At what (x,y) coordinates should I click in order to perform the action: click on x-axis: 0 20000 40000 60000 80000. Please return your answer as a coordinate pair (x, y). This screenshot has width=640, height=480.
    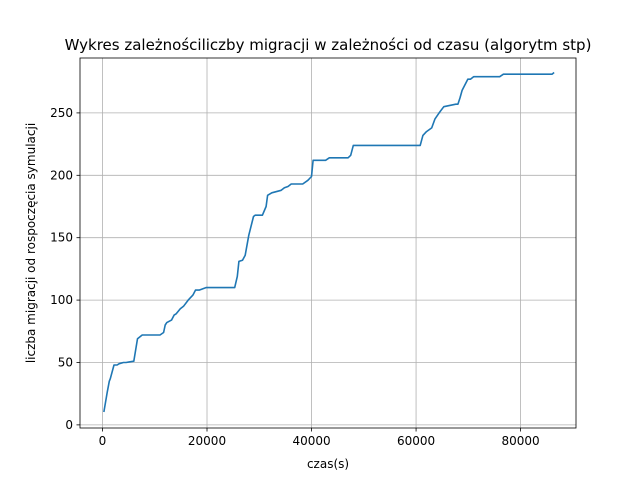
    Looking at the image, I should click on (319, 438).